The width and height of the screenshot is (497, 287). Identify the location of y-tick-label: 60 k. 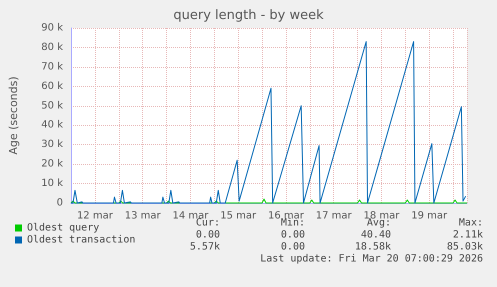
(52, 86).